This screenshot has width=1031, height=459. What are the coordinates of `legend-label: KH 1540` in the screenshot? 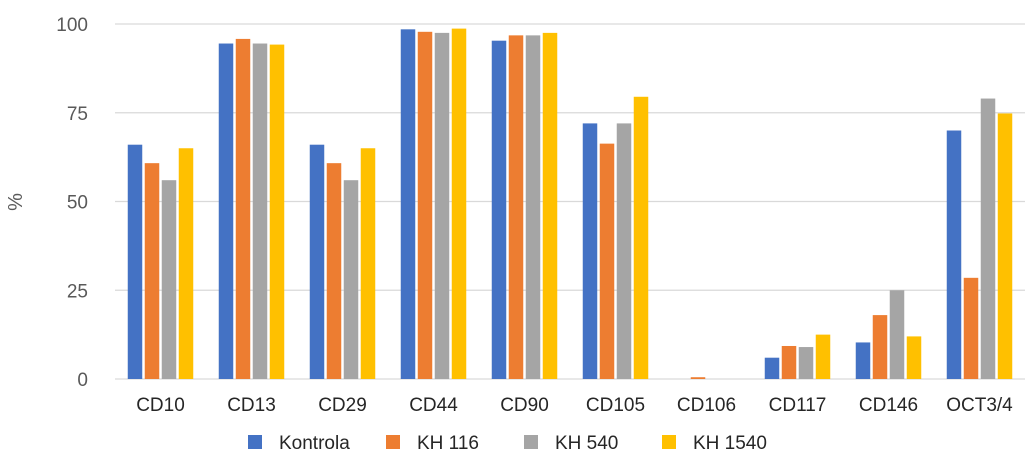 It's located at (730, 443).